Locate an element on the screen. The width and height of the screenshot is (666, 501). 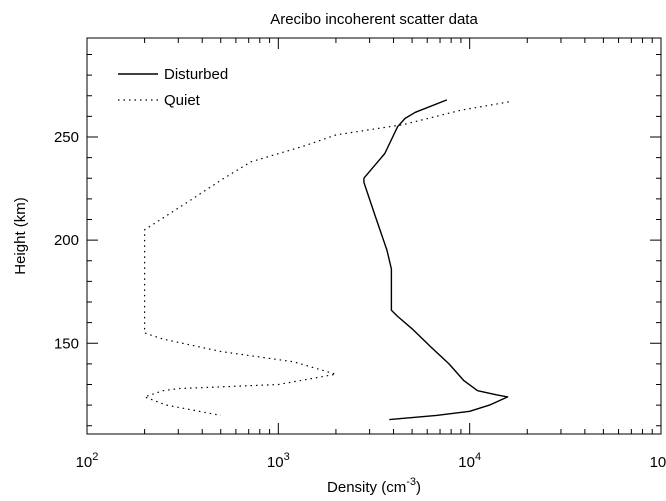
x-tick-label: 105 is located at coordinates (658, 461).